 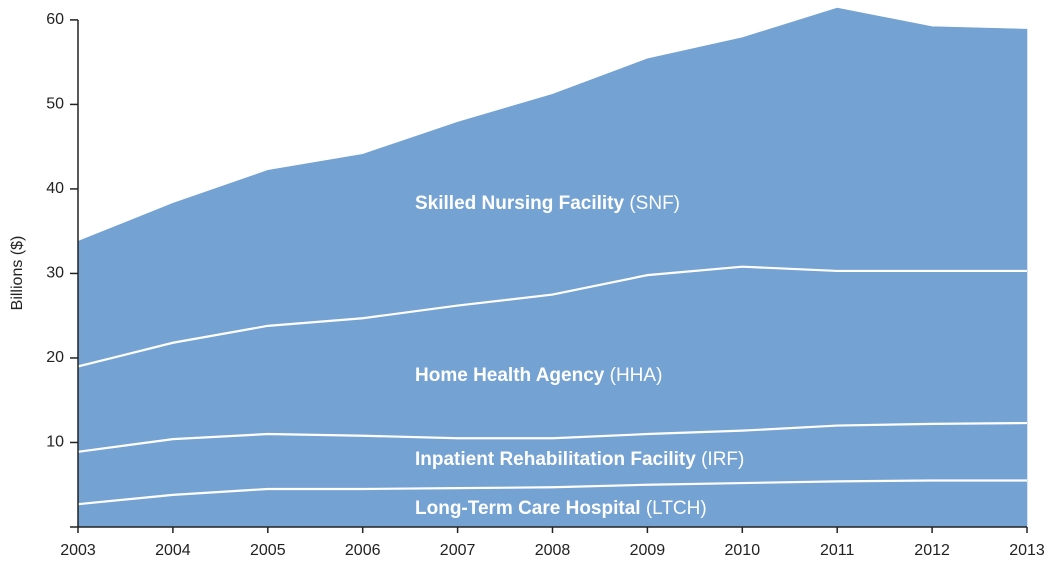 I want to click on series-label: Inpatient Rehabilitation Facility (IRF), so click(x=579, y=459).